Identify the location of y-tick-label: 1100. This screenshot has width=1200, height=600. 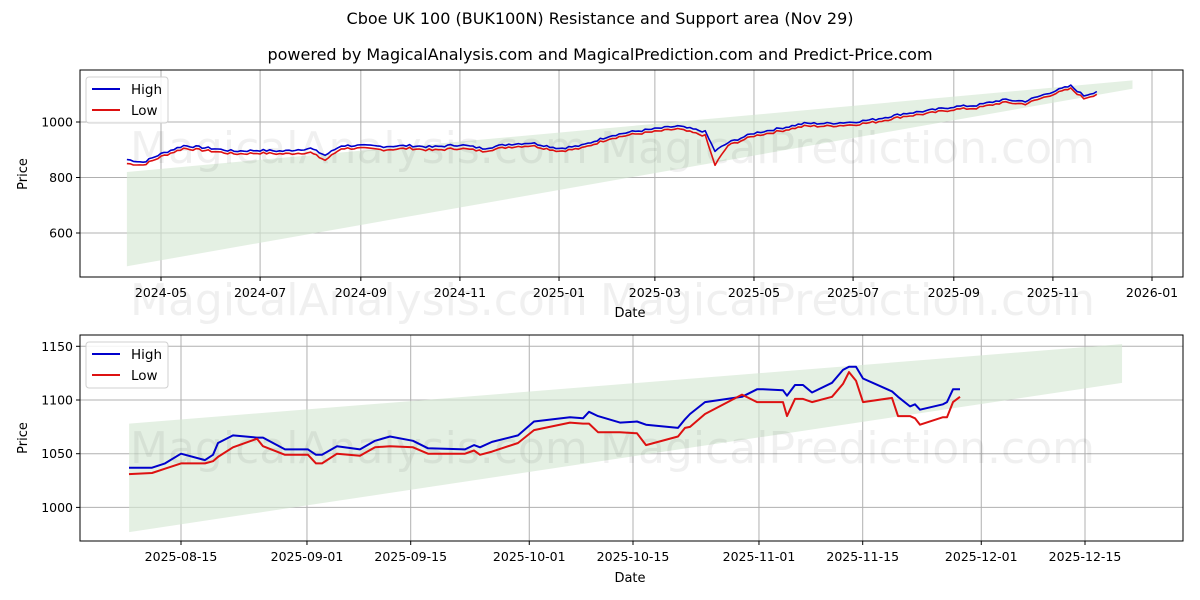
(57, 400).